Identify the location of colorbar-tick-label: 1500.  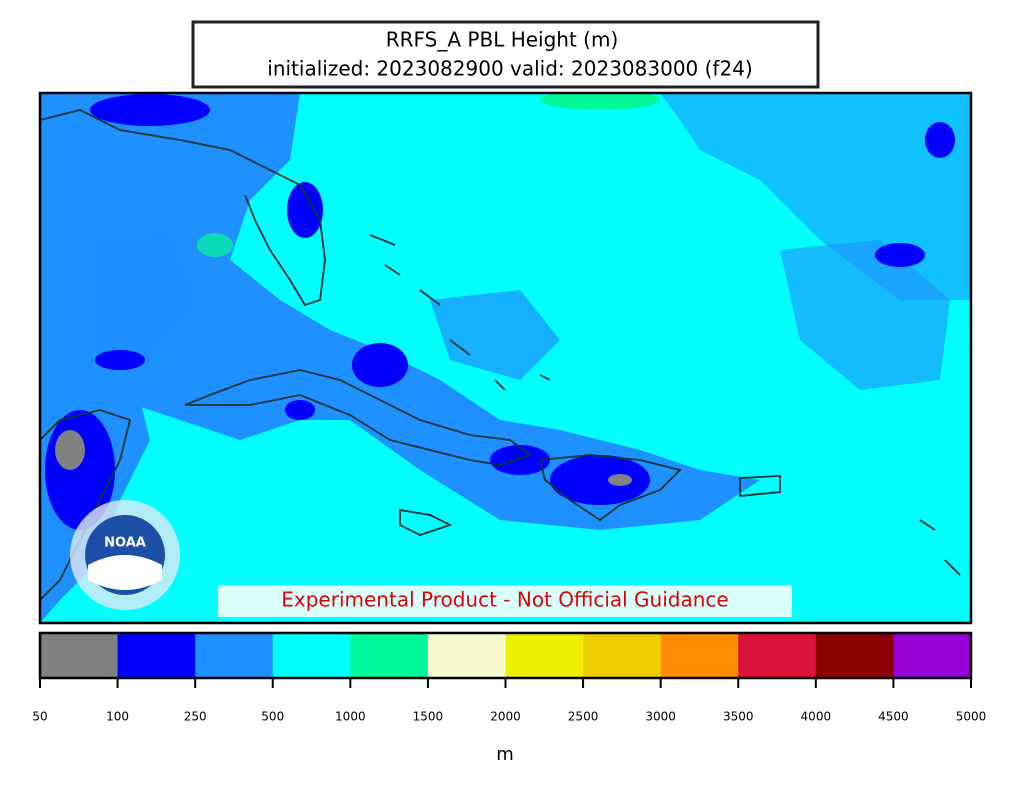
(428, 717).